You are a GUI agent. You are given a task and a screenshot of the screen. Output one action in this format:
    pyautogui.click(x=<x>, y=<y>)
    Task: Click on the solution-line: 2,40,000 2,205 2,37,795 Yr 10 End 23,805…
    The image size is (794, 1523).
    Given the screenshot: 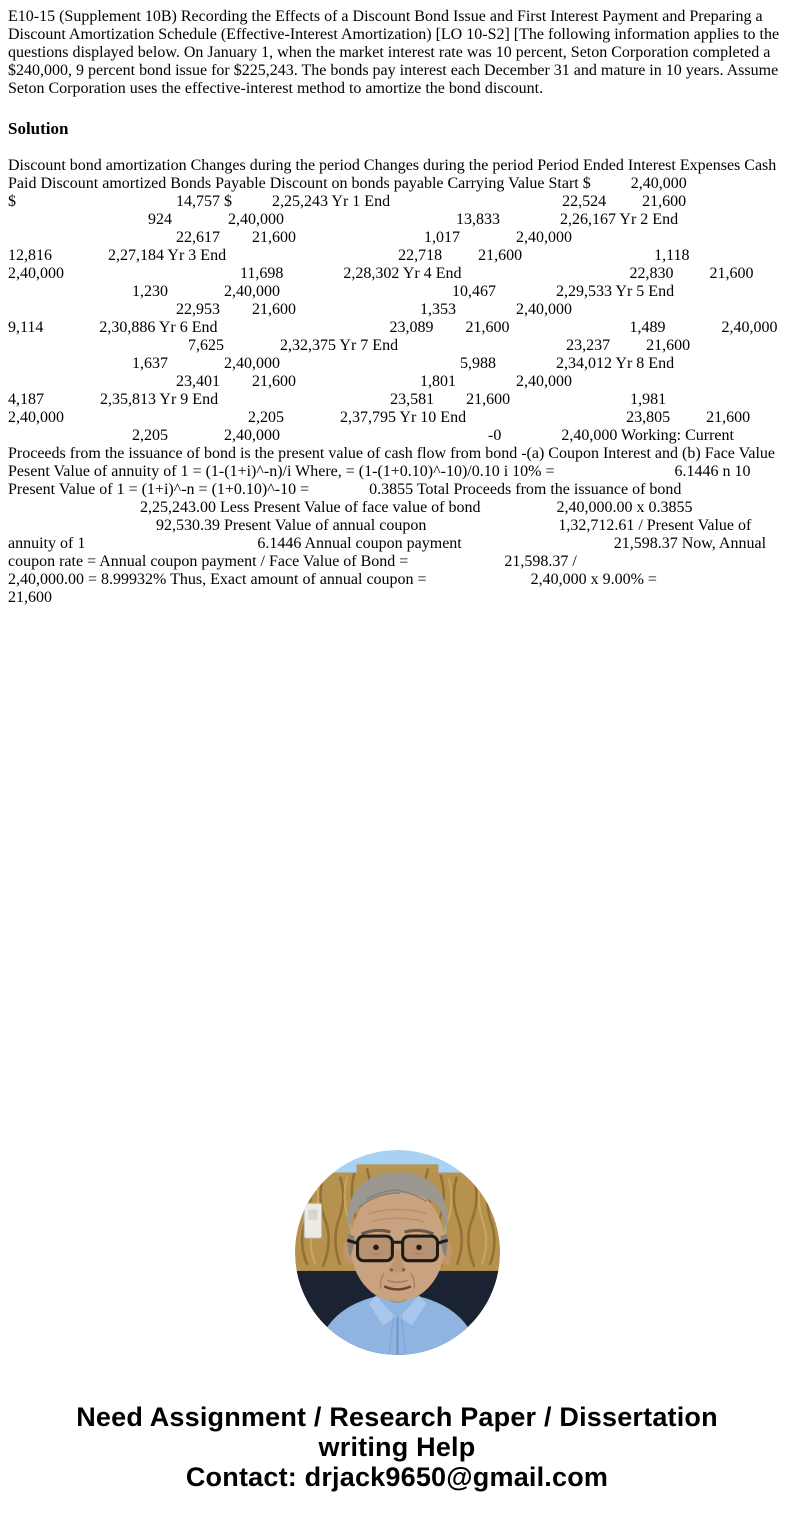 What is the action you would take?
    pyautogui.click(x=379, y=417)
    